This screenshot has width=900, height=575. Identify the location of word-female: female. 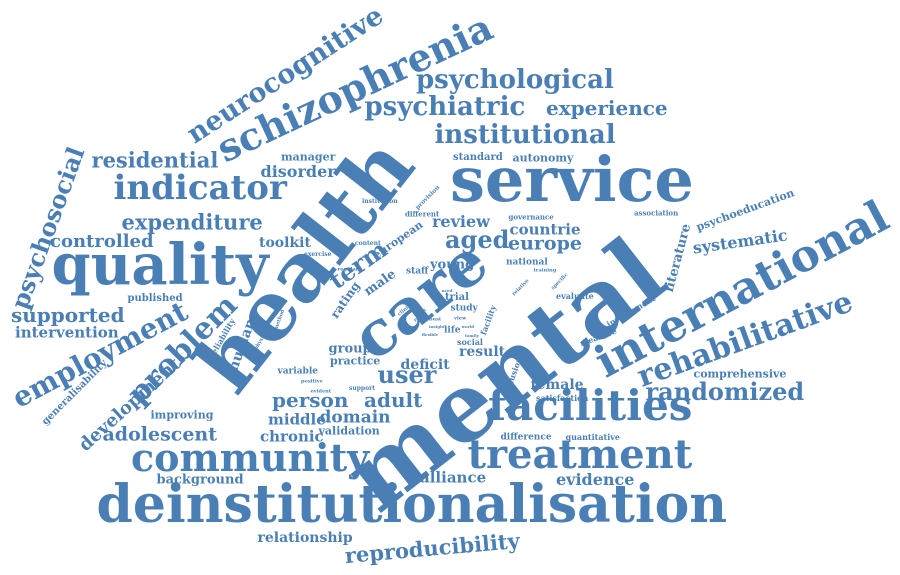
(557, 385).